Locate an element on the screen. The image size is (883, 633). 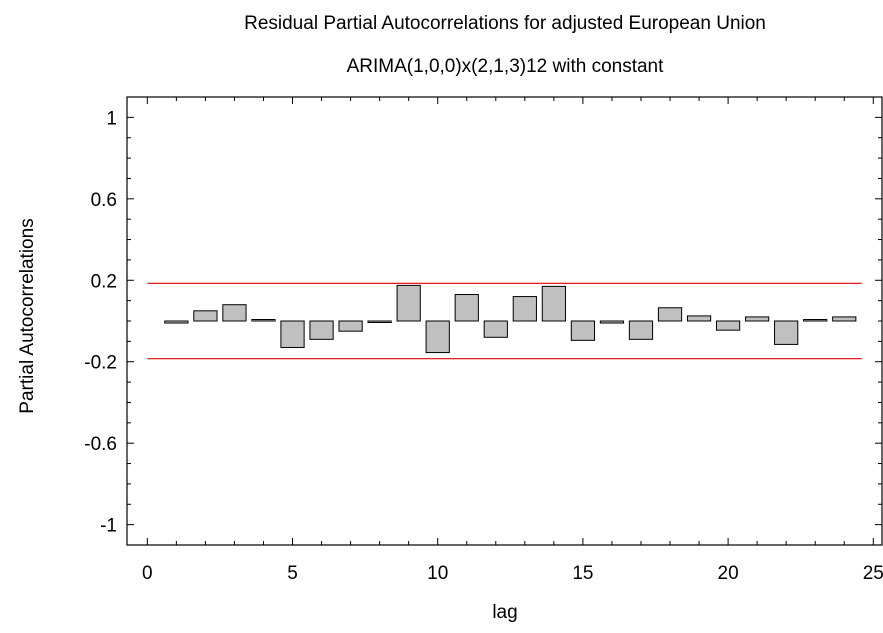
y-tick-label: -0.2 is located at coordinates (100, 363).